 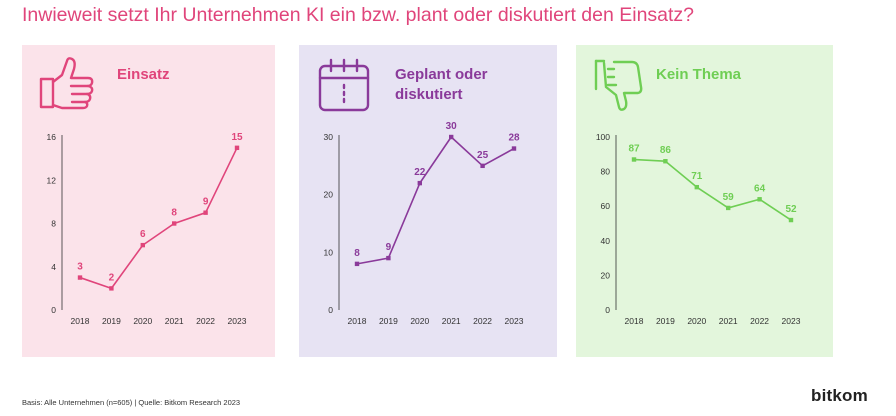 I want to click on y-tick-label: 60, so click(x=606, y=206).